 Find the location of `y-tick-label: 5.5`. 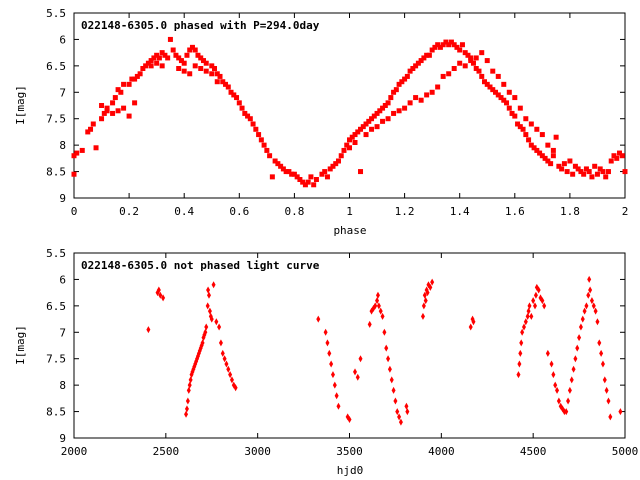

y-tick-label: 5.5 is located at coordinates (56, 253).